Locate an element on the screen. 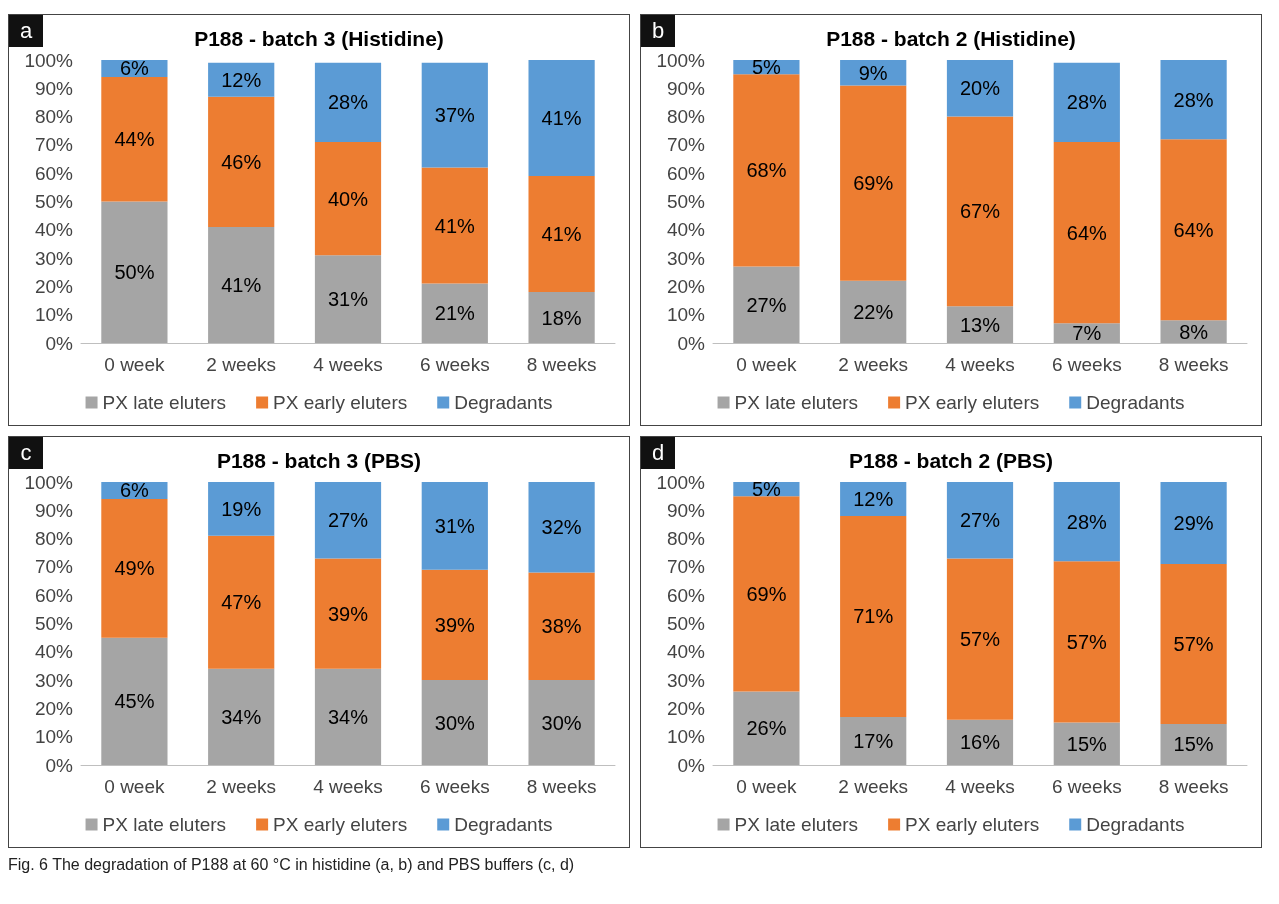 The width and height of the screenshot is (1279, 904). y-tick-label: 90% is located at coordinates (54, 88).